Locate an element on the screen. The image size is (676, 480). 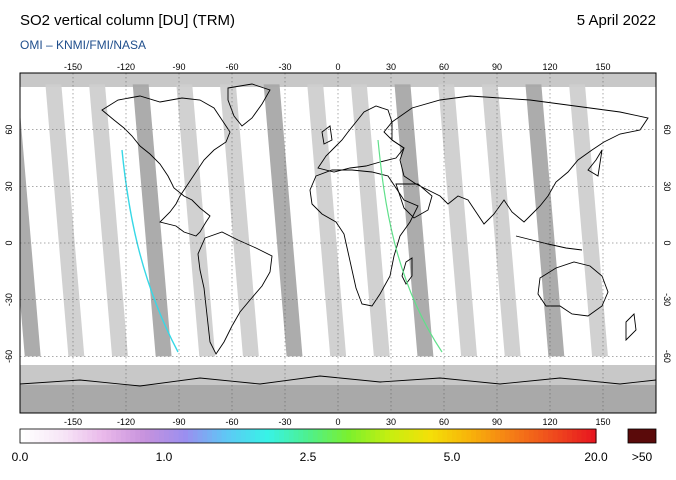
lon-tick-top: -150 is located at coordinates (73, 67).